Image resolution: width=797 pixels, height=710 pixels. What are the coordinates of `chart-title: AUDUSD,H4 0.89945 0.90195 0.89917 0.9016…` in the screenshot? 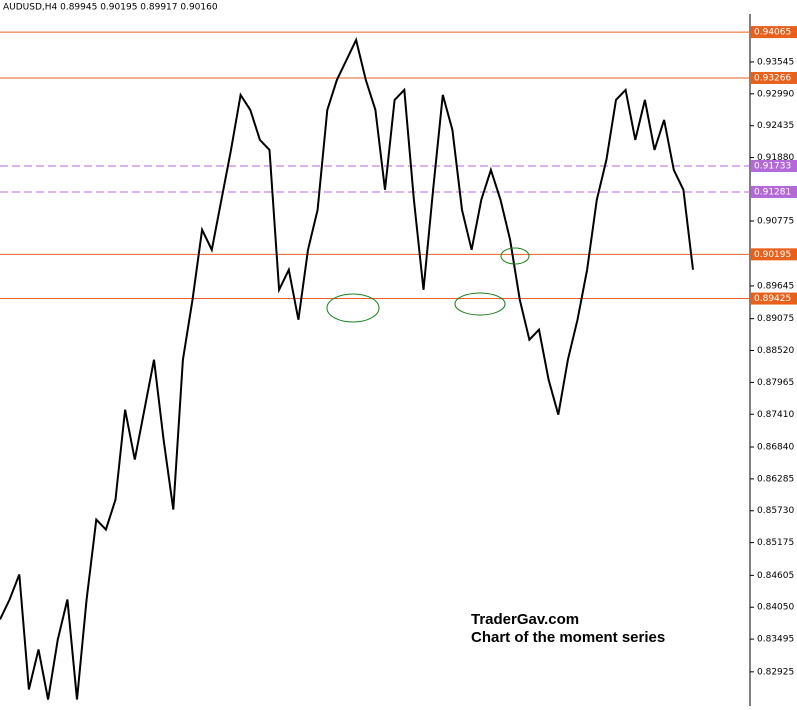 It's located at (110, 8).